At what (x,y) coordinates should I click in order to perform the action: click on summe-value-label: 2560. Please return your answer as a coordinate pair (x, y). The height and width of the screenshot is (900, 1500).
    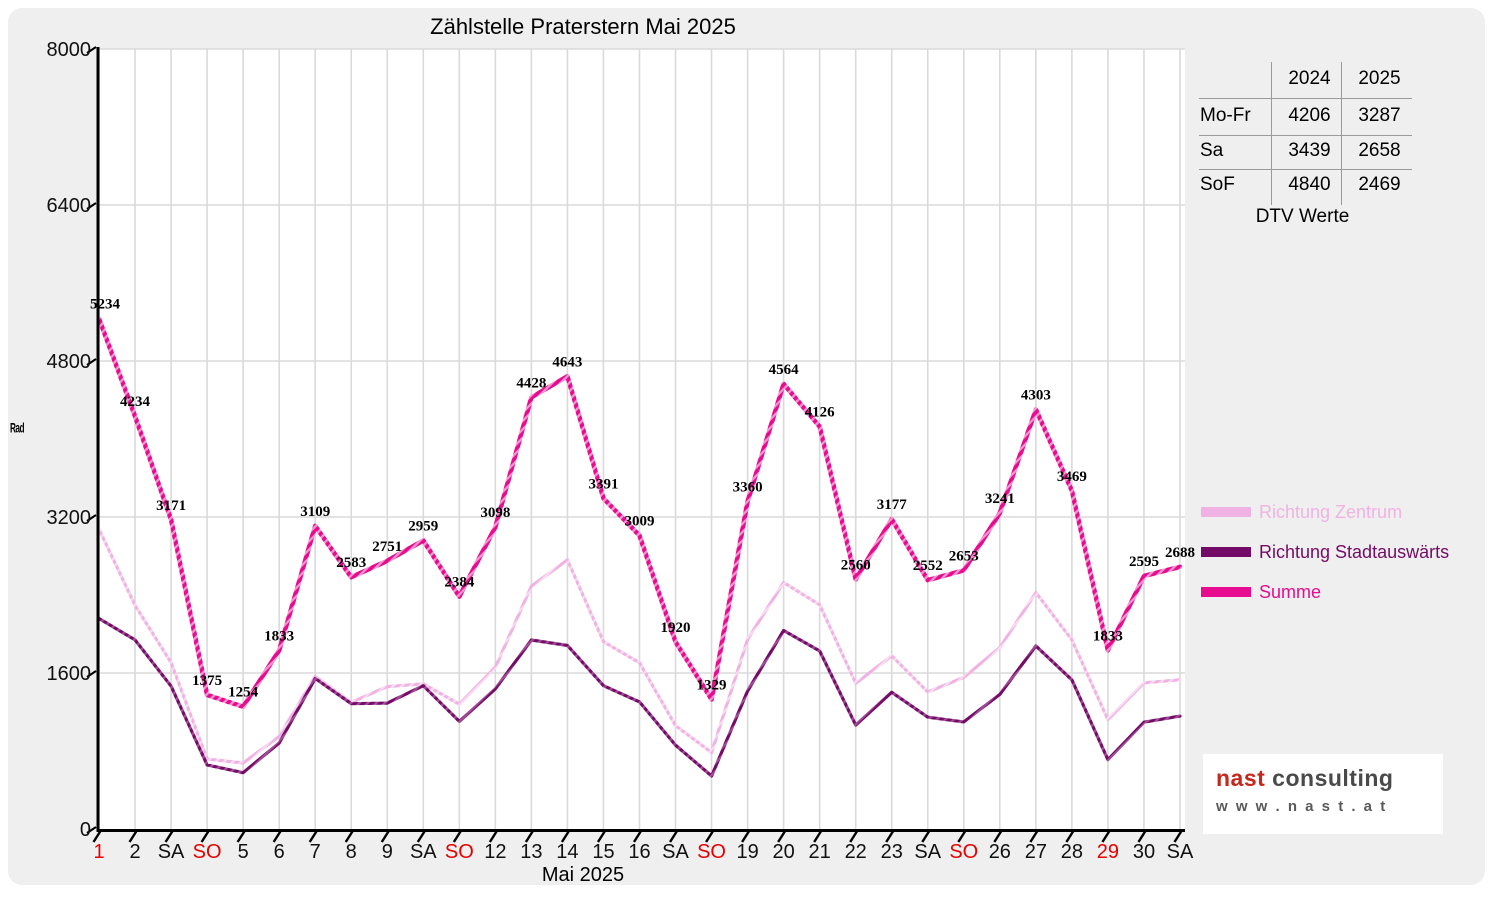
    Looking at the image, I should click on (856, 565).